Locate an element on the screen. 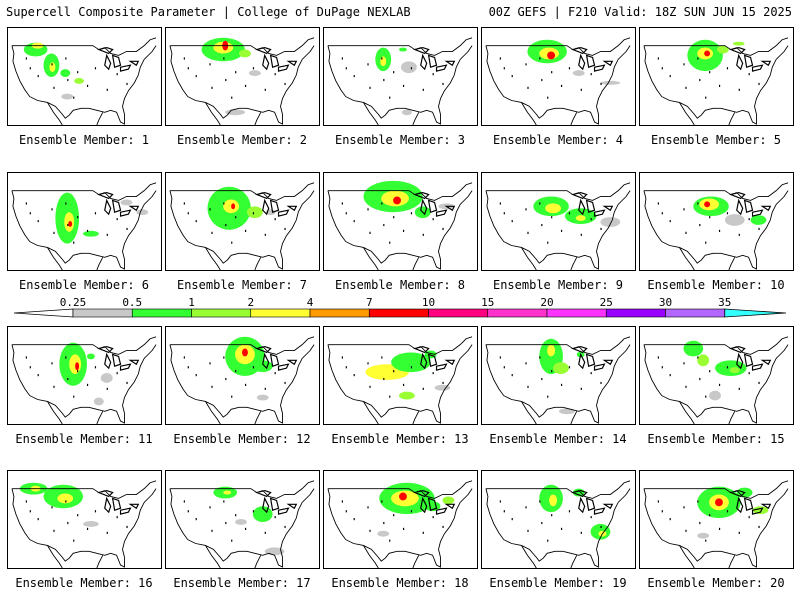  colorbar-tick-label: 25 is located at coordinates (606, 302).